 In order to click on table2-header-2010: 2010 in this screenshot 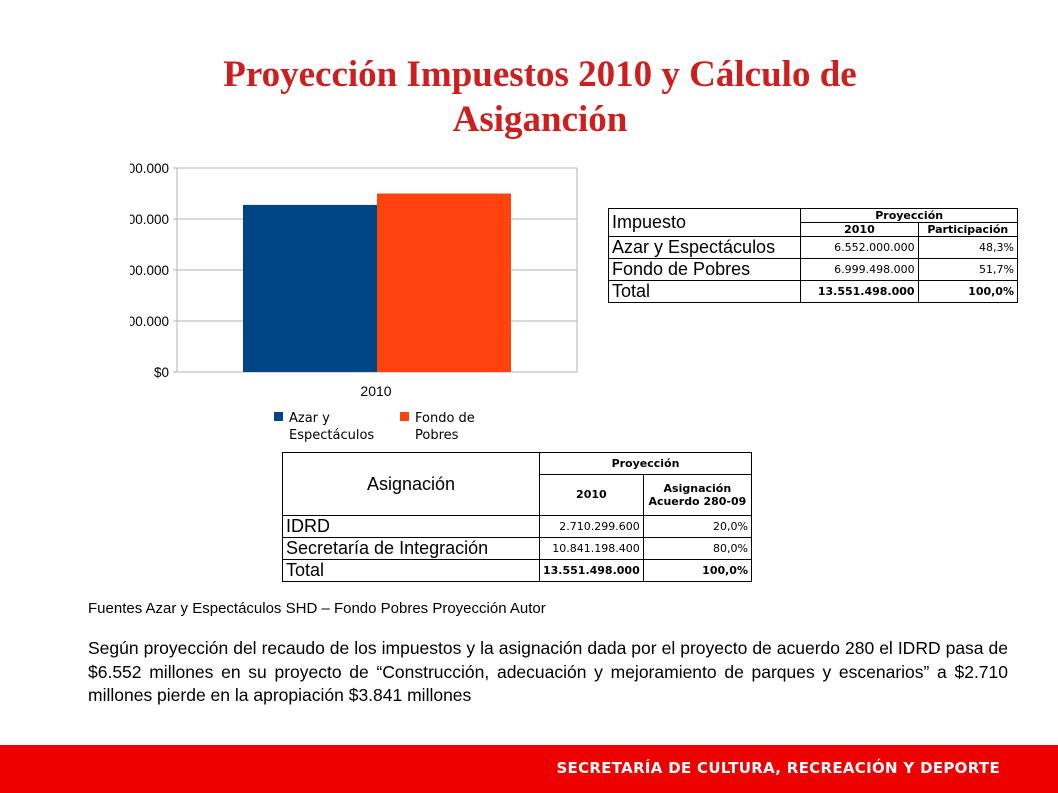, I will do `click(591, 494)`.